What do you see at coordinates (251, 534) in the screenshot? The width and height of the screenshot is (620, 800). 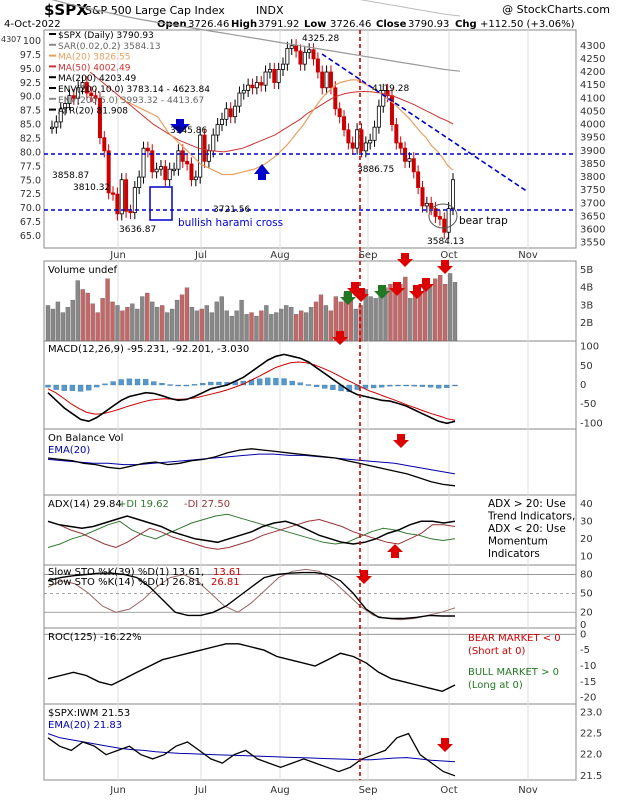 I see `minus-di-line` at bounding box center [251, 534].